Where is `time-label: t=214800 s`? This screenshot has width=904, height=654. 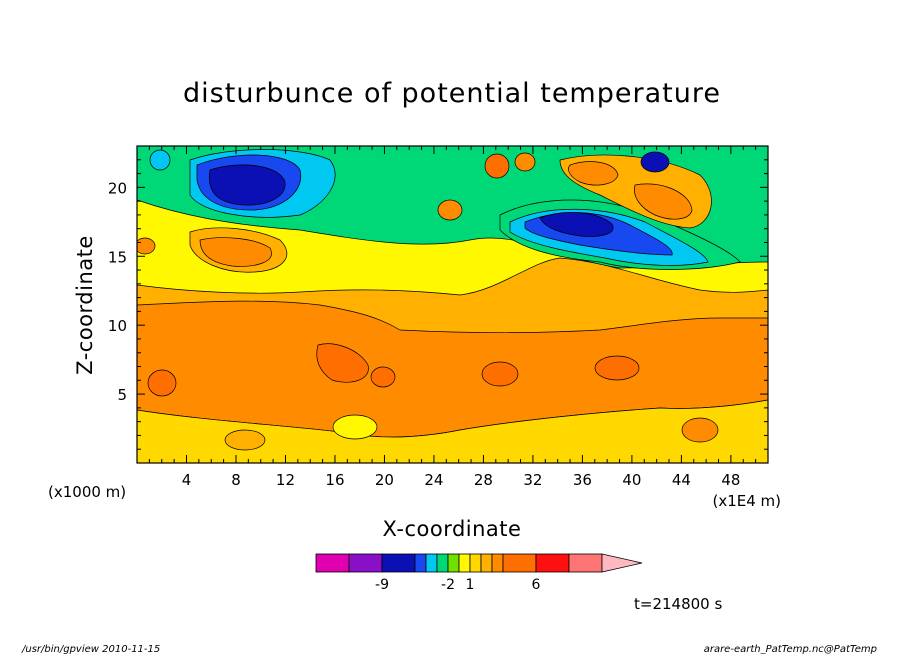
time-label: t=214800 s is located at coordinates (678, 604).